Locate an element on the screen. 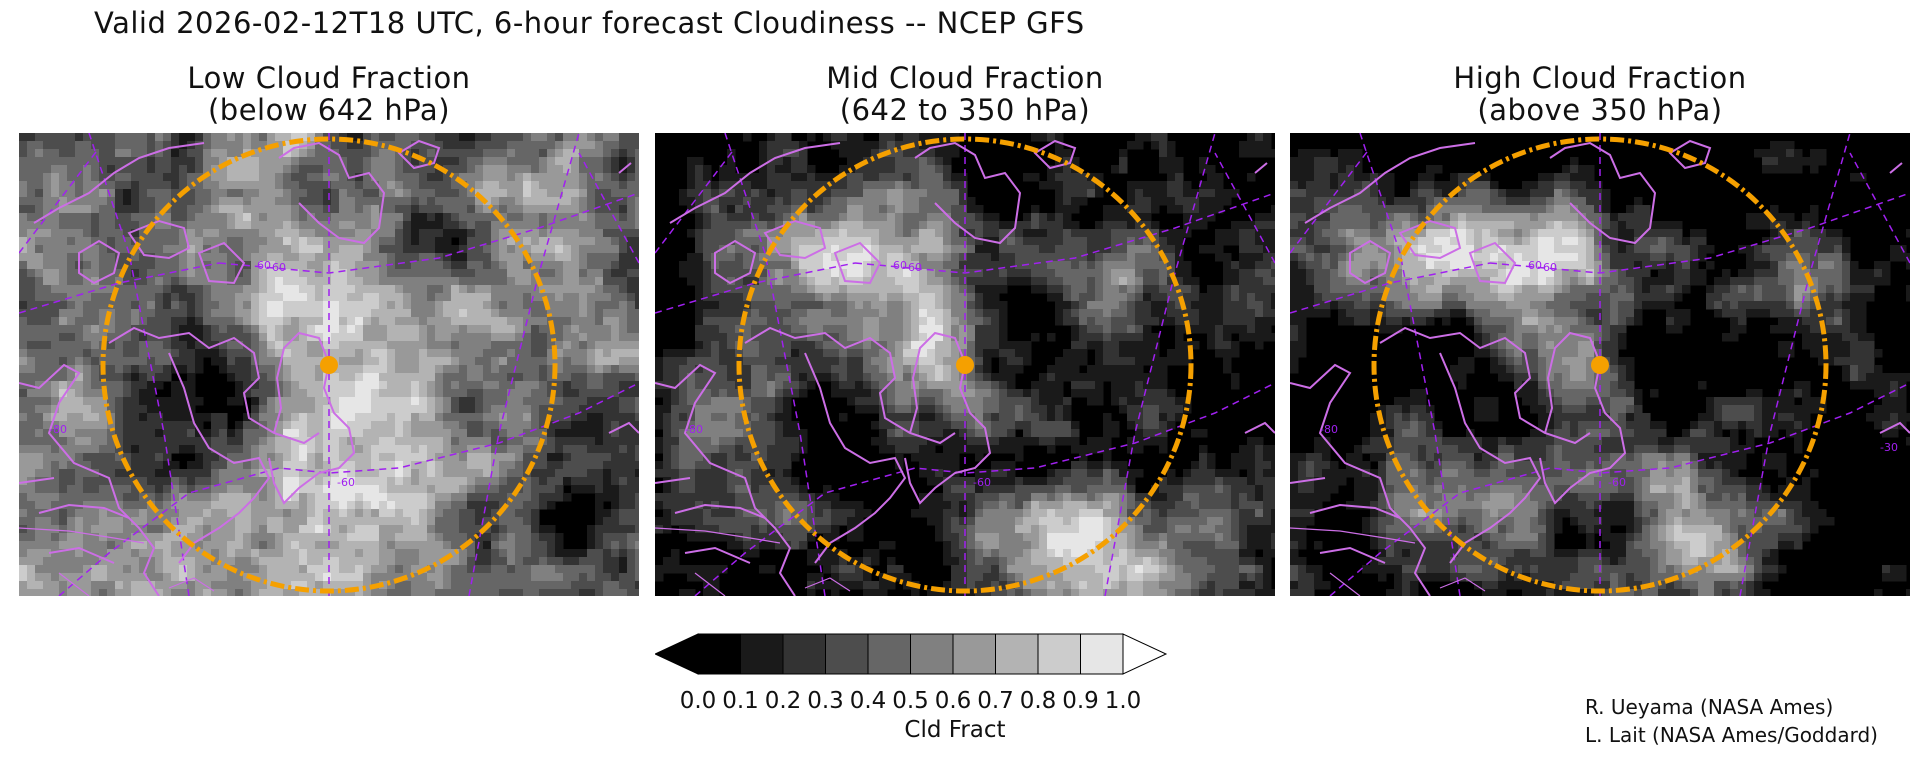 The image size is (1920, 760). panel-title-high: High Cloud Fraction (above 350 hPa) is located at coordinates (1600, 94).